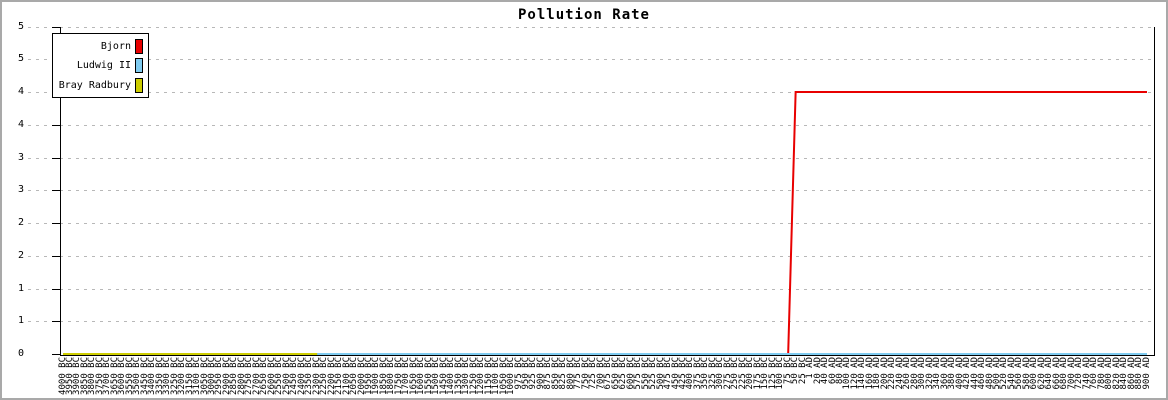  I want to click on legend-item-bray-radbury: Bray Radbury, so click(100, 85).